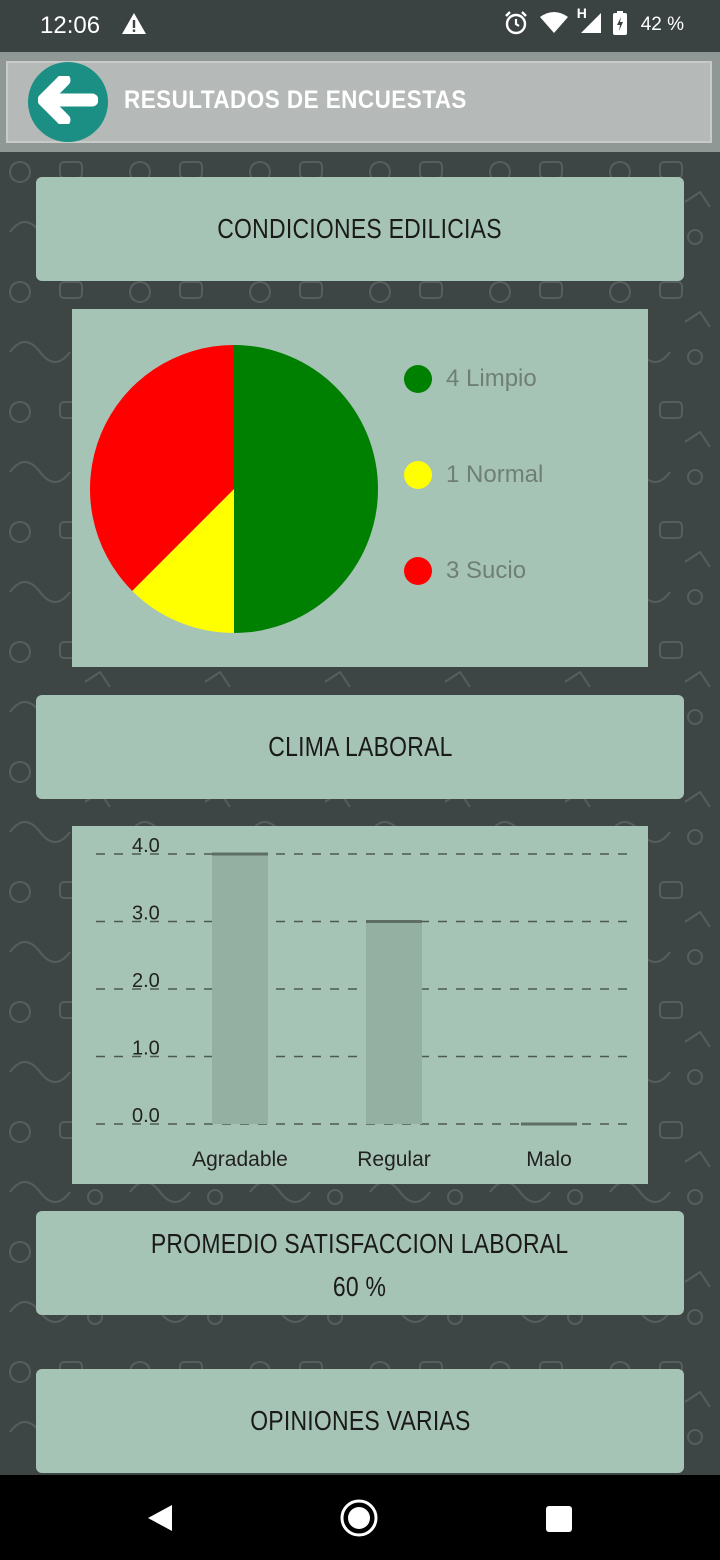 The width and height of the screenshot is (720, 1560). I want to click on legend-label: 4 Limpio, so click(491, 378).